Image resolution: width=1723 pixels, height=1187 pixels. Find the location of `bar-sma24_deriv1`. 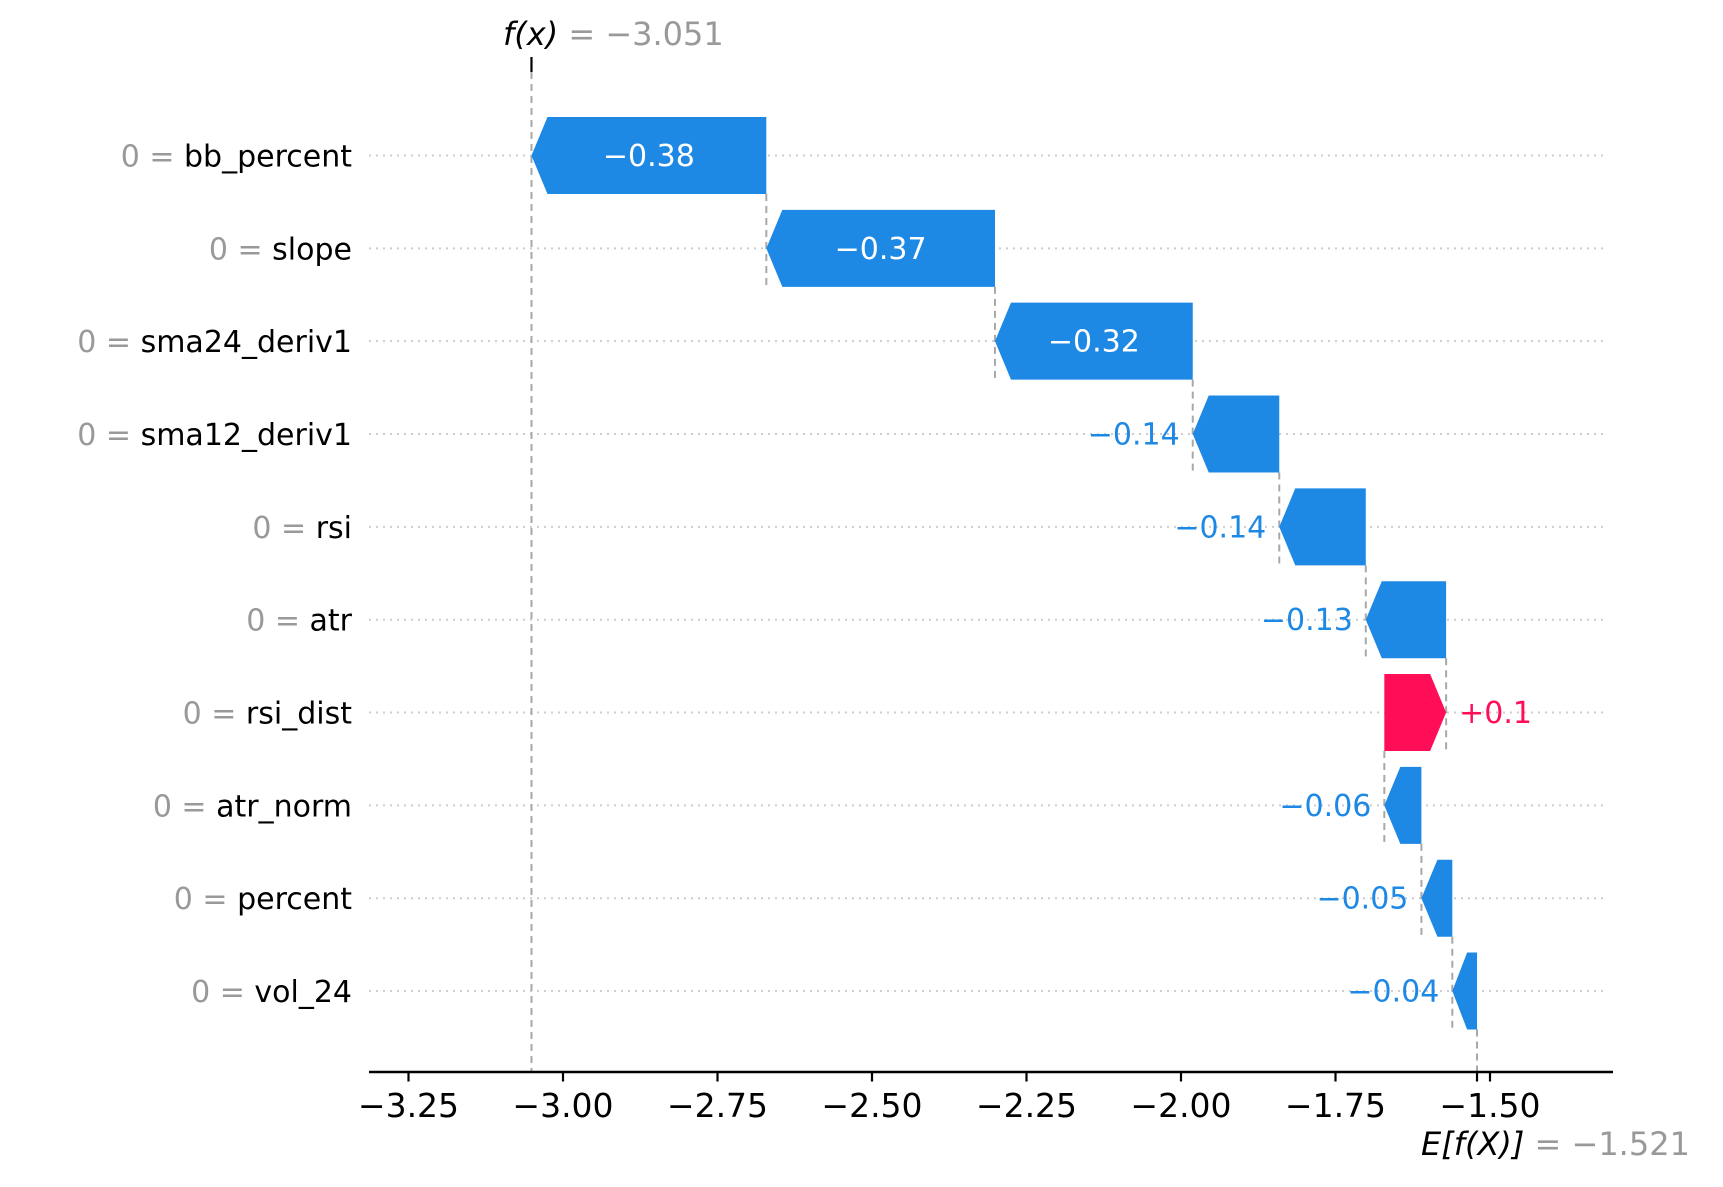

bar-sma24_deriv1 is located at coordinates (1093, 341).